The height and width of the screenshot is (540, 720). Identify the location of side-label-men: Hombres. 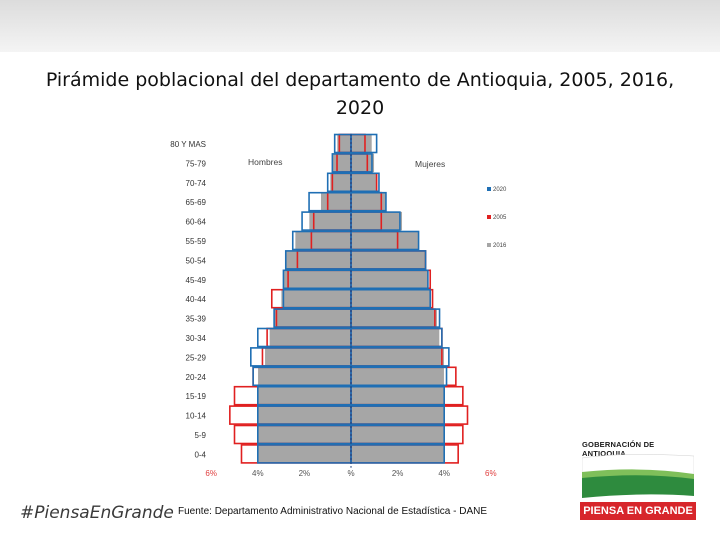
(265, 162).